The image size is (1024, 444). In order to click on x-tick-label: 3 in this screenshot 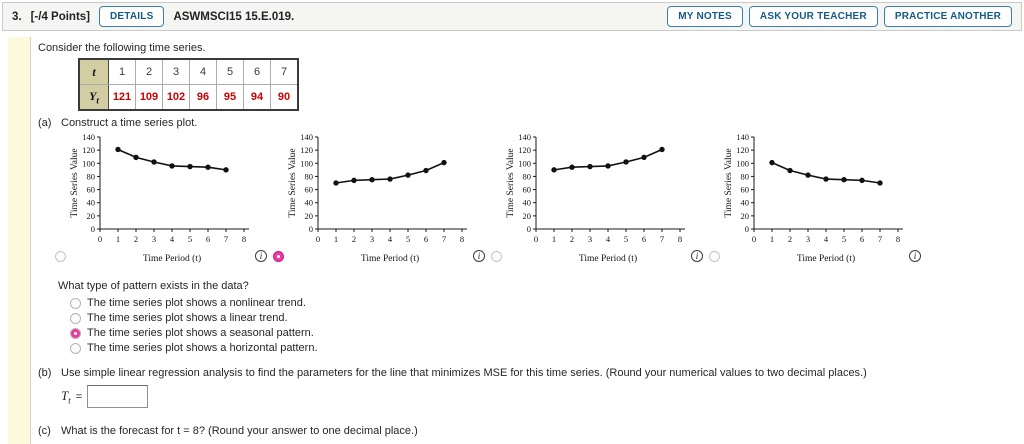, I will do `click(154, 239)`.